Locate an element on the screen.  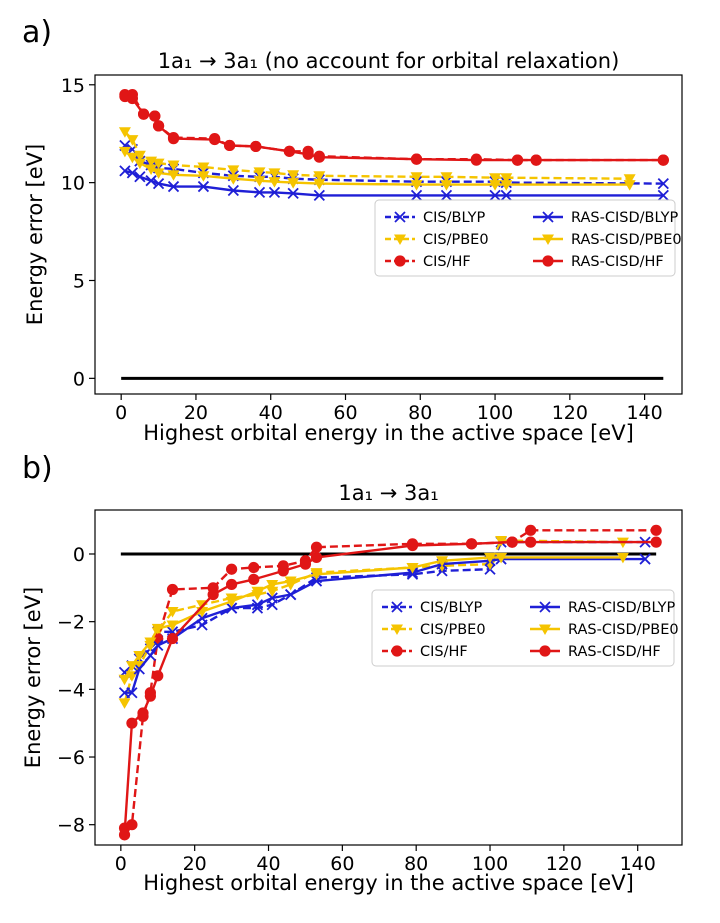
series-cis-hf is located at coordinates (394, 127).